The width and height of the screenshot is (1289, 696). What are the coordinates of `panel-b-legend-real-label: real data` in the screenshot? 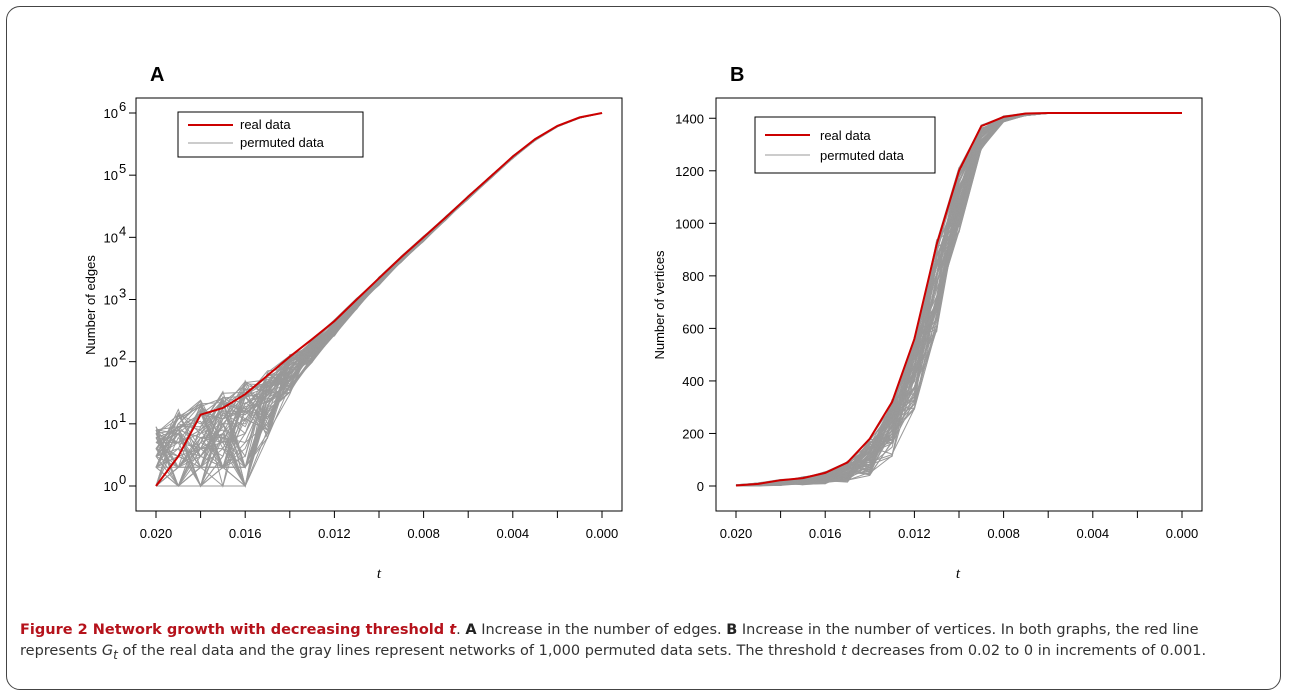 It's located at (845, 135).